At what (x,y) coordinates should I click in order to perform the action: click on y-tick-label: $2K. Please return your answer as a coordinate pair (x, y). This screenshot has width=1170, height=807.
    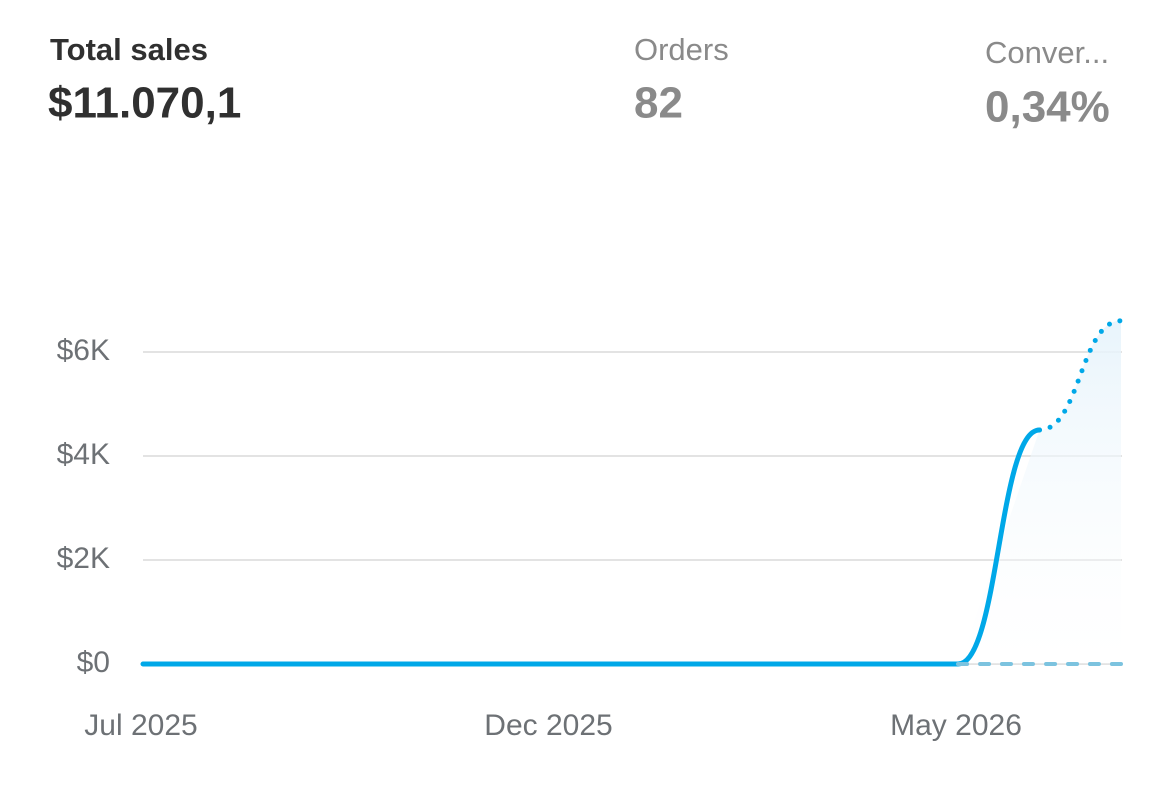
    Looking at the image, I should click on (83, 558).